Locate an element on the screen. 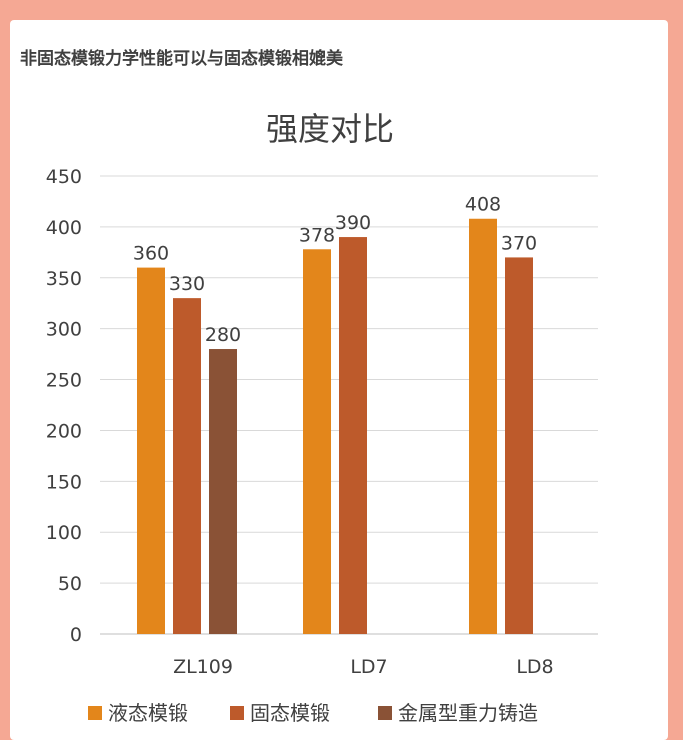 This screenshot has height=740, width=683. y-tick-label: 200 is located at coordinates (64, 431).